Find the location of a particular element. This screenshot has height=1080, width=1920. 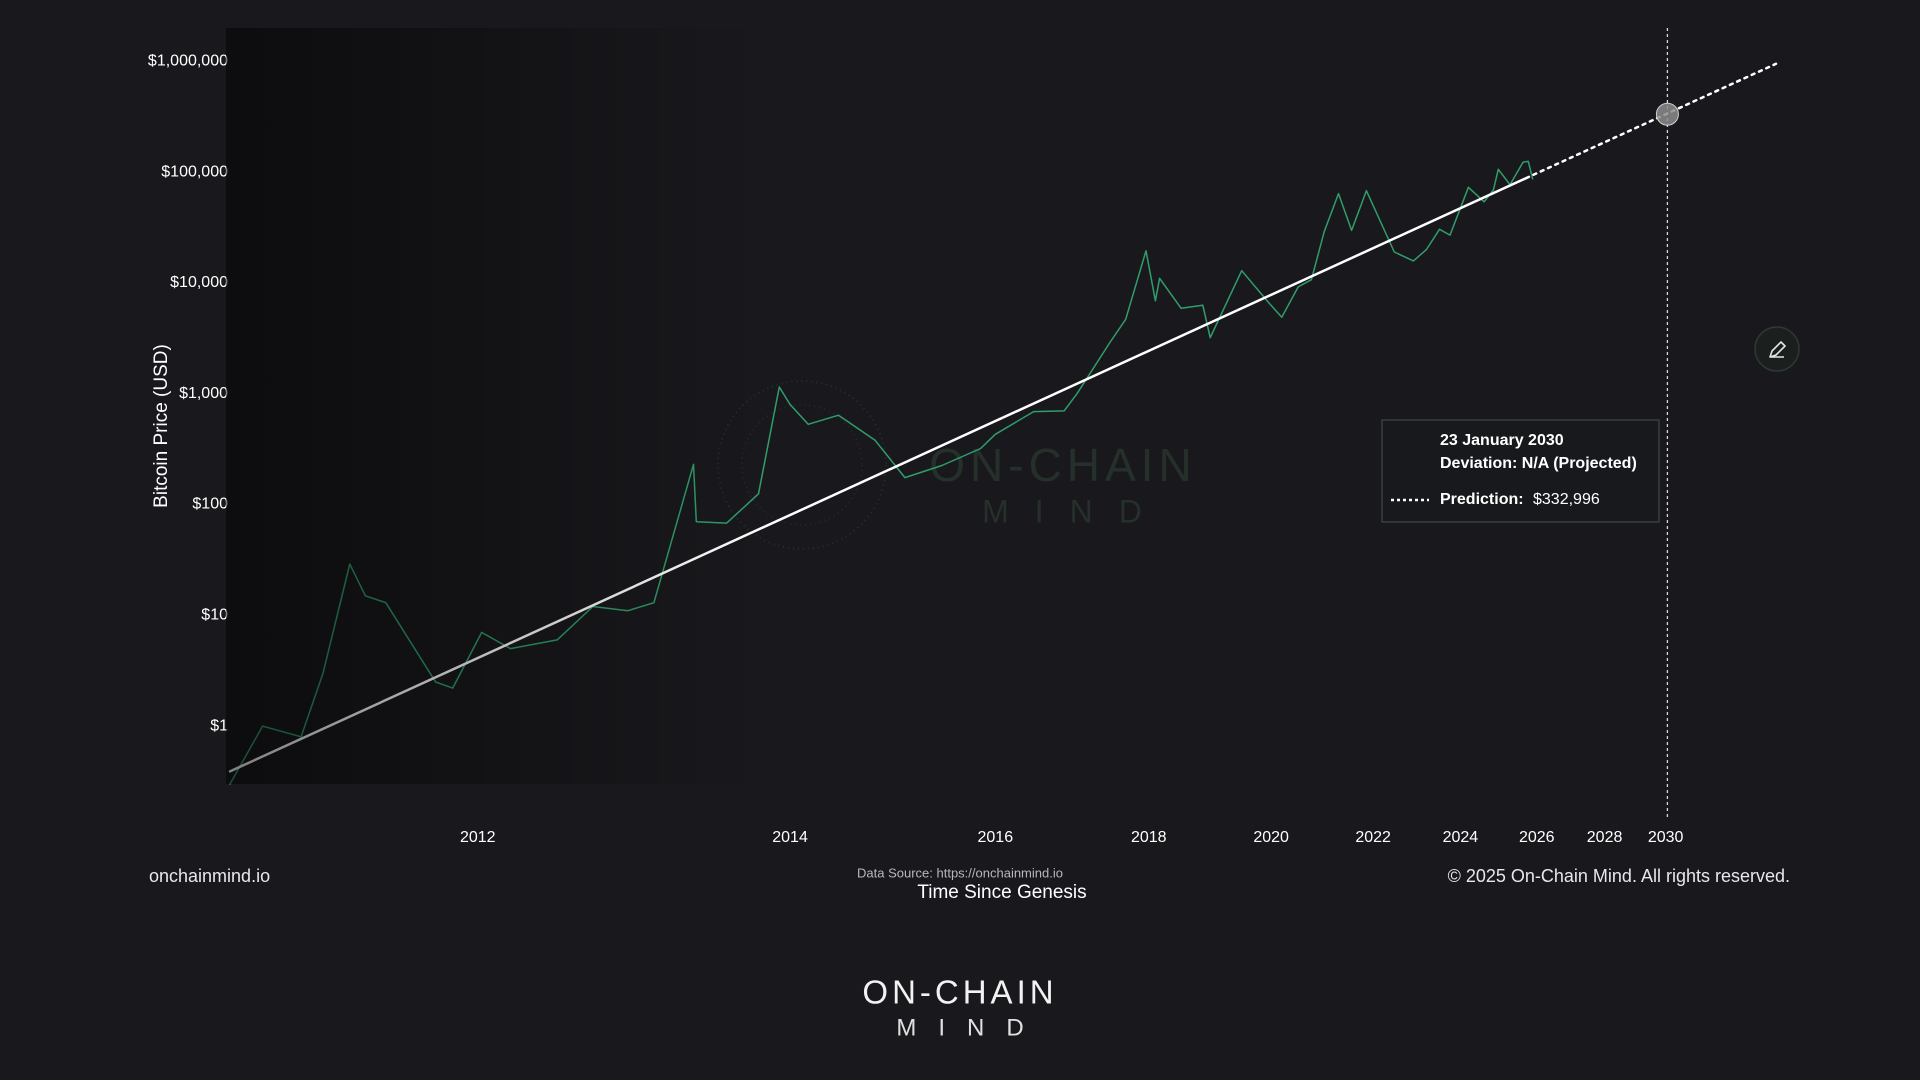

x-tick-label: 2014 is located at coordinates (790, 837).